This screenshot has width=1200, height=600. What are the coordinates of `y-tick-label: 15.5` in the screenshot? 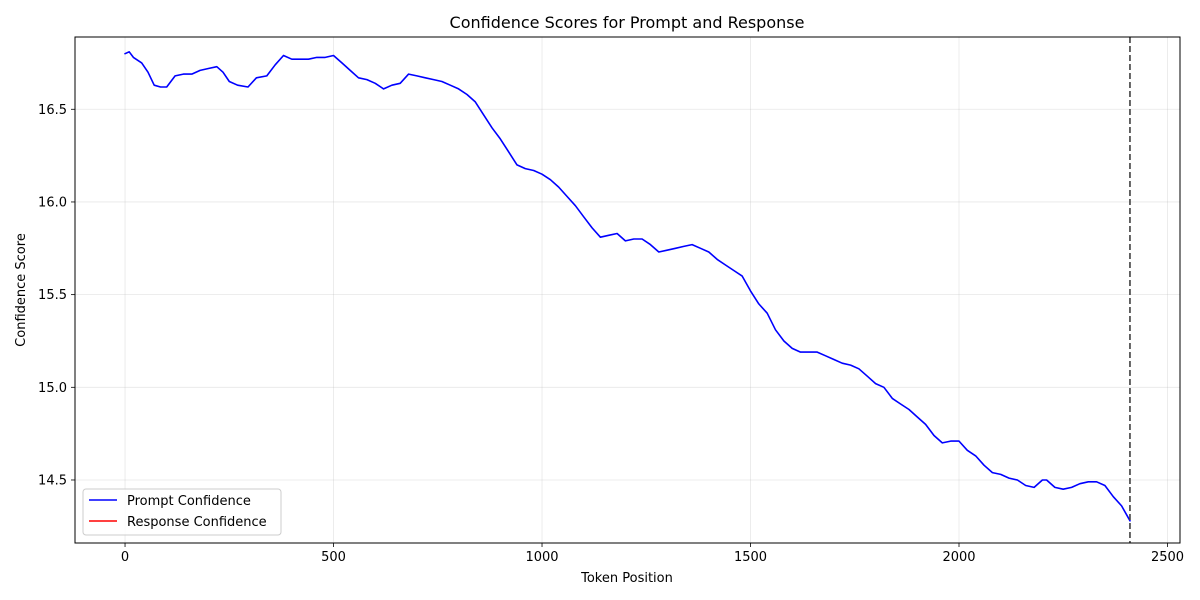 It's located at (52, 295).